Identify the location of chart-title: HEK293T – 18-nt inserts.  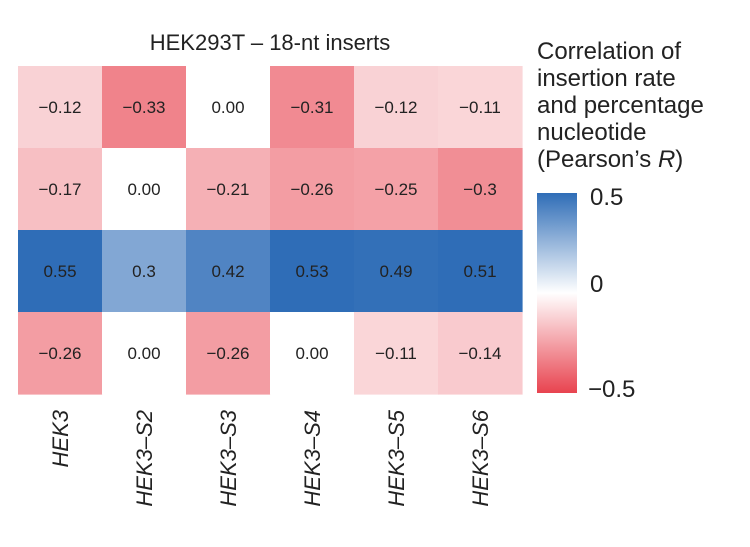
(270, 42).